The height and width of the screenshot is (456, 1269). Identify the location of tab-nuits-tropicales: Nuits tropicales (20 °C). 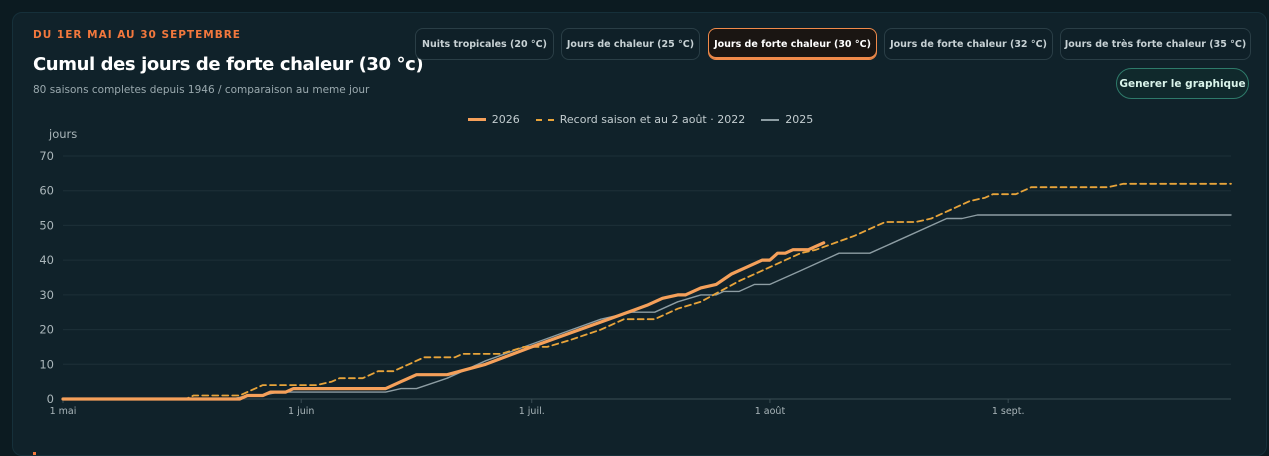
(484, 44).